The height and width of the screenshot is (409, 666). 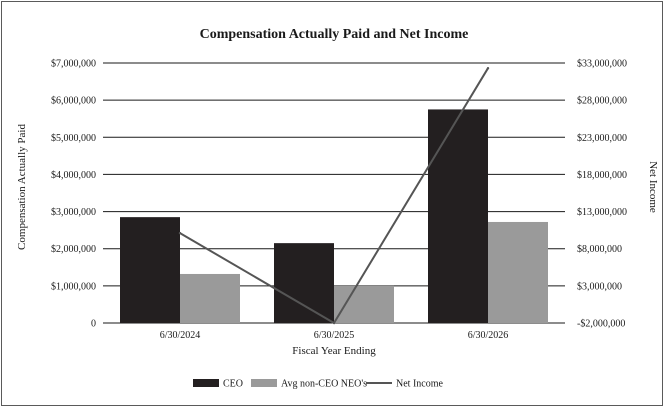 What do you see at coordinates (324, 384) in the screenshot?
I see `legend-label-2: Avg non-CEO NEO's` at bounding box center [324, 384].